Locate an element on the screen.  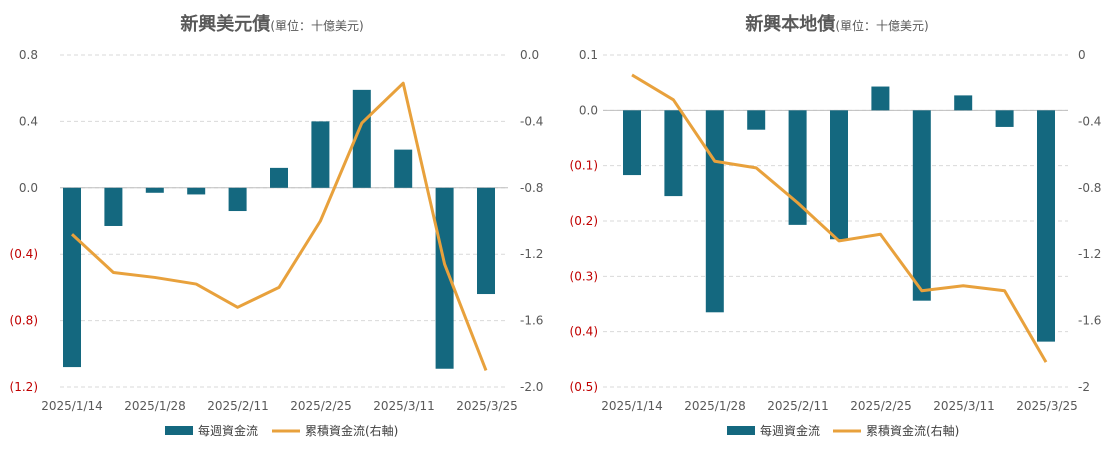
left-tick-label: 0.8 is located at coordinates (28, 55).